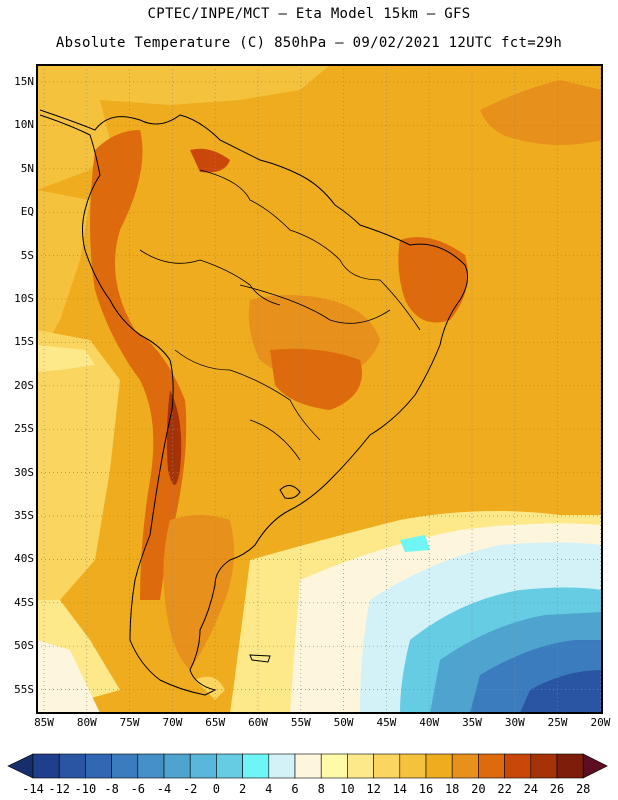 The height and width of the screenshot is (800, 618). I want to click on lon-label: 25W, so click(557, 722).